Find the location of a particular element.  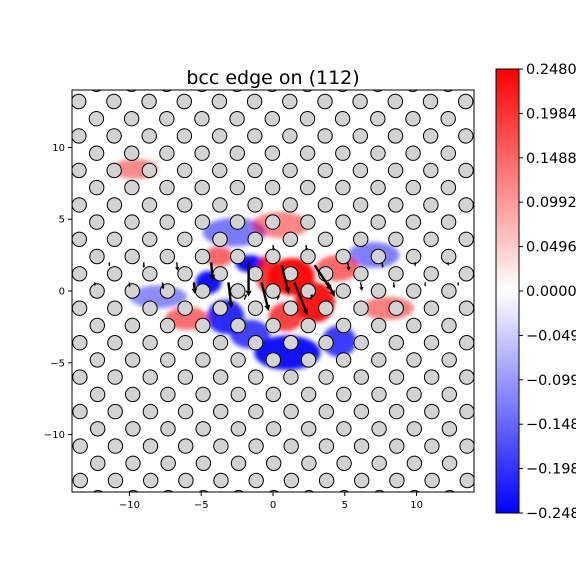

y-tick-label: 0 is located at coordinates (62, 292).